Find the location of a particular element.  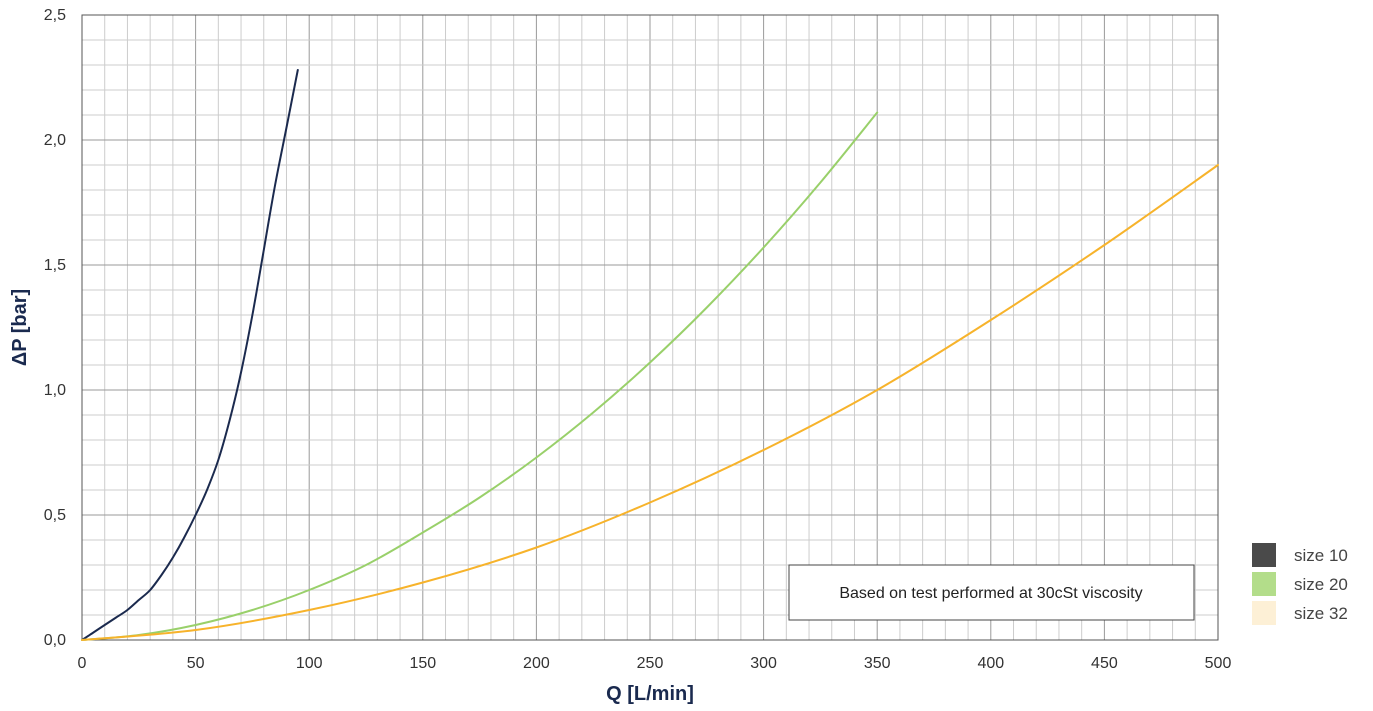

y-tick-label: 2,5 is located at coordinates (55, 15).